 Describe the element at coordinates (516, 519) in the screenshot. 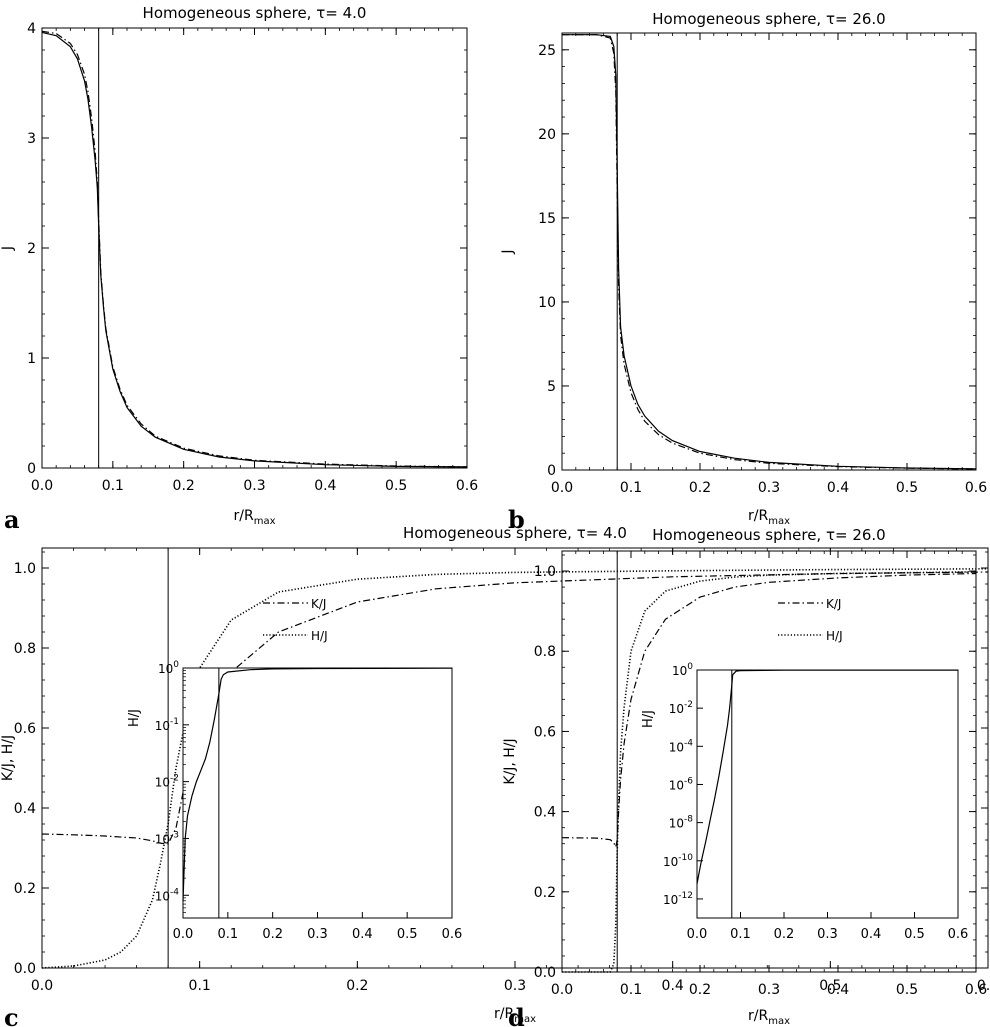

I see `panel-letter: b` at that location.